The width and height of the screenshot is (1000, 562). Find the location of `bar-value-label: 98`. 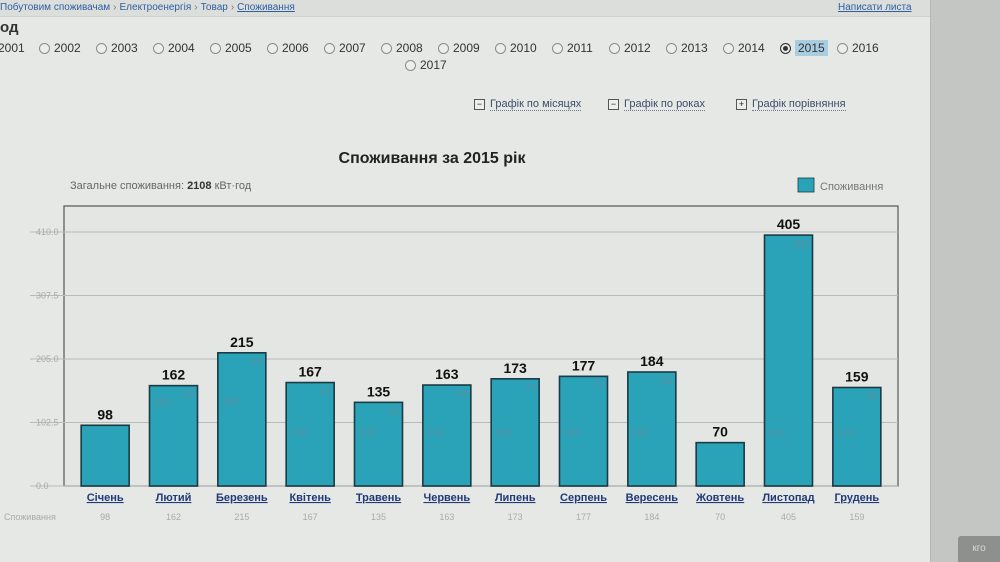

bar-value-label: 98 is located at coordinates (105, 414).